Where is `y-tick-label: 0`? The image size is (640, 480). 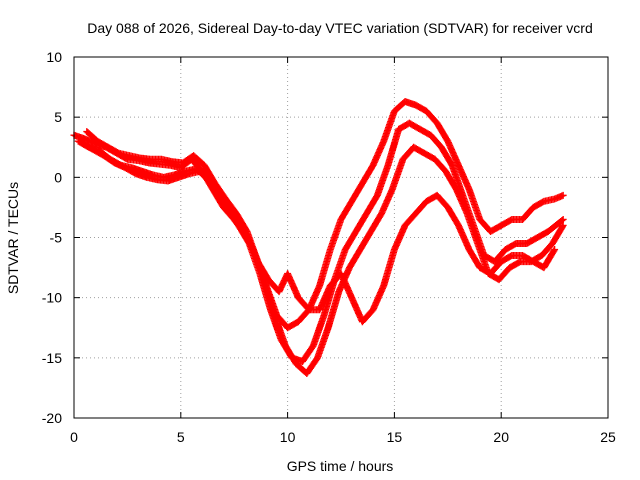
y-tick-label: 0 is located at coordinates (58, 177).